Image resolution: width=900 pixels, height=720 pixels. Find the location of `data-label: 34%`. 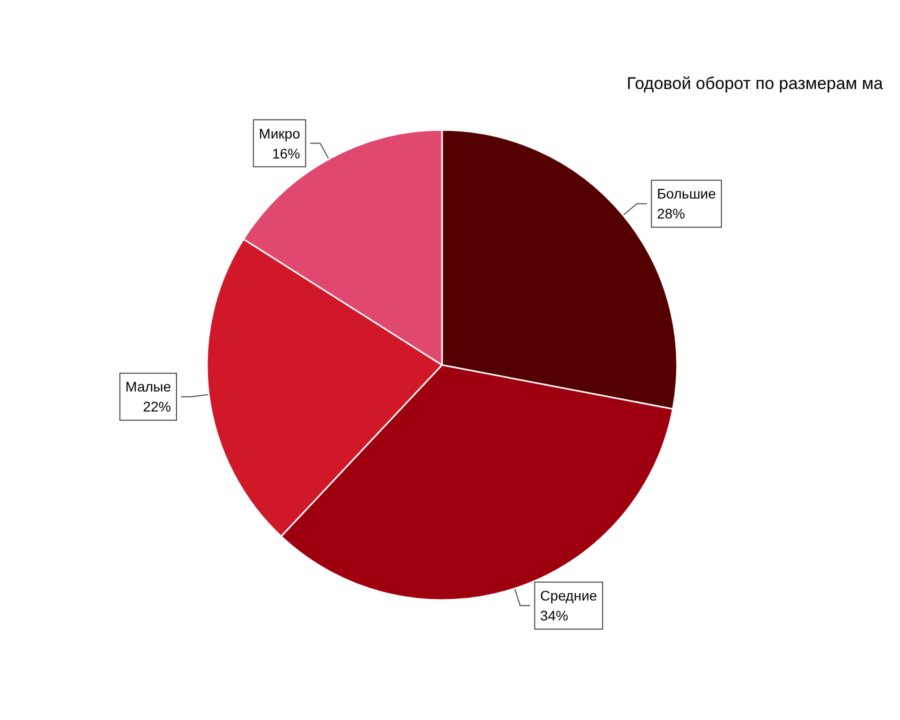

data-label: 34% is located at coordinates (554, 616).